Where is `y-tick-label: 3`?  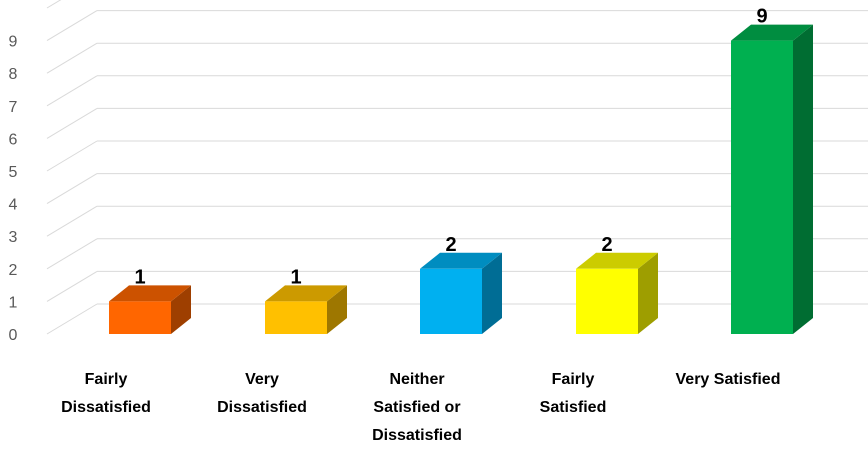
y-tick-label: 3 is located at coordinates (13, 237).